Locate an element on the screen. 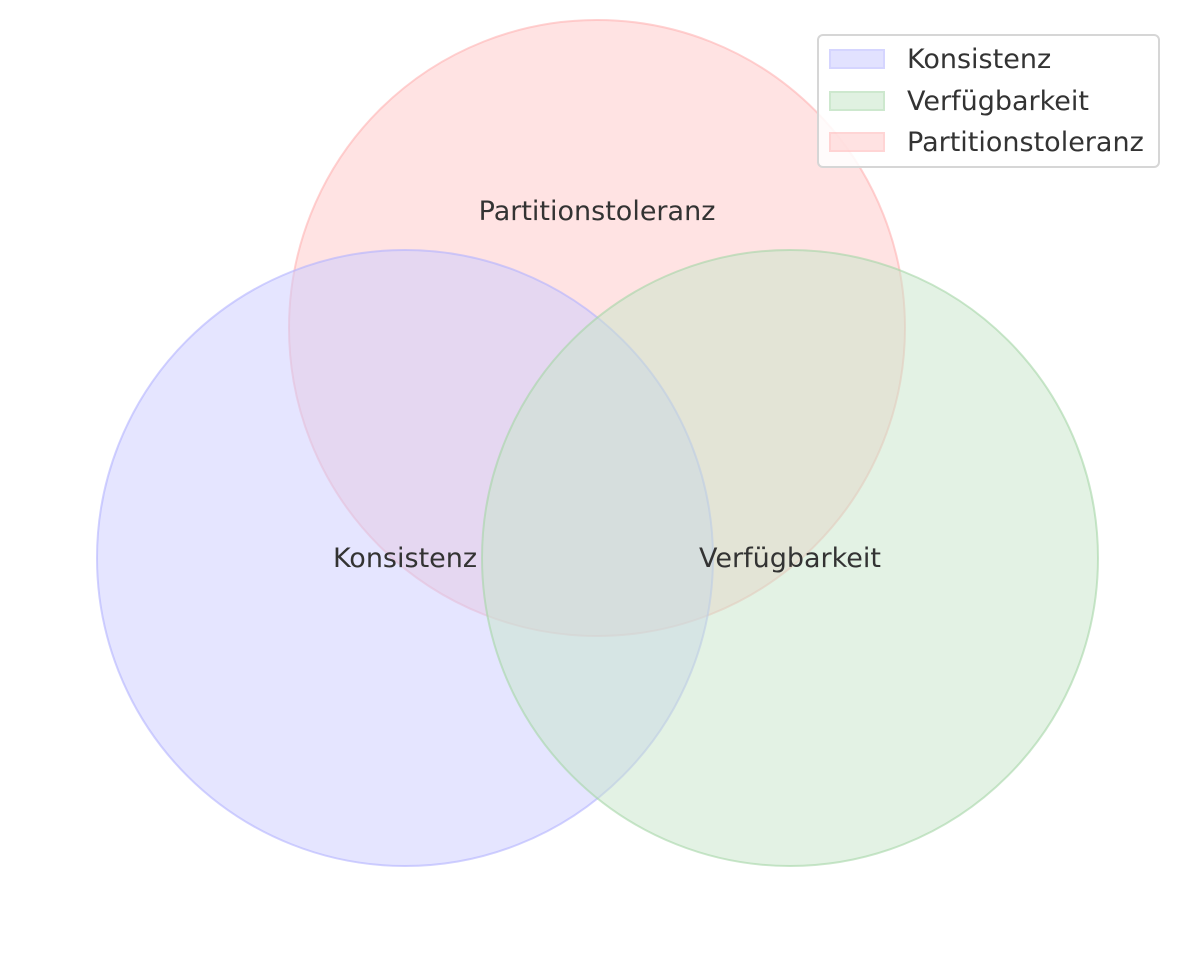  consistency-label: Konsistenz is located at coordinates (405, 558).